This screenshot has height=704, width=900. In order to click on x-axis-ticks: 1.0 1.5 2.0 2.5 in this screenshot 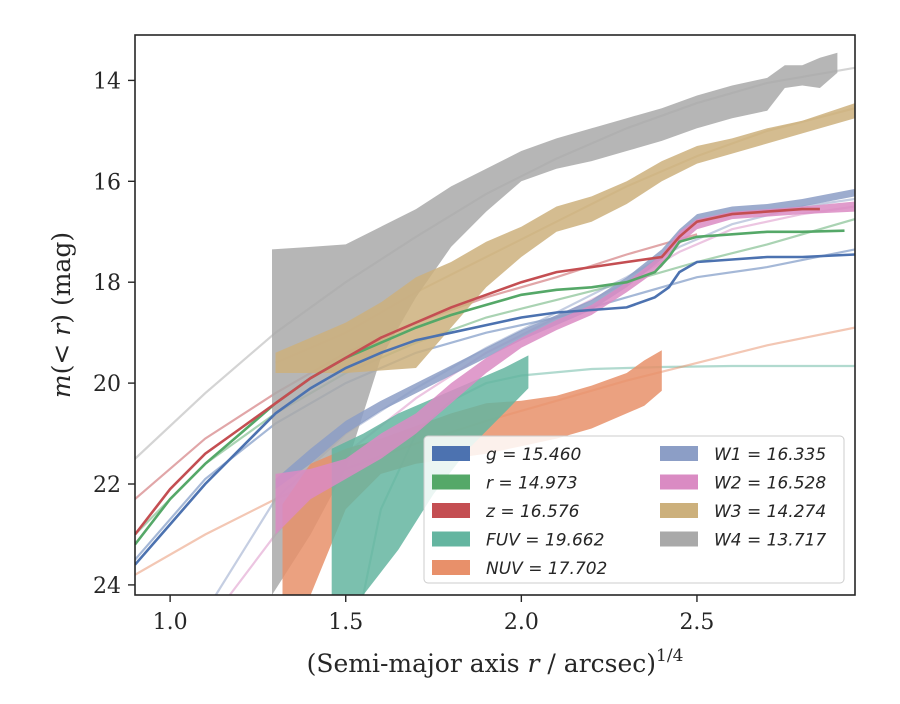, I will do `click(433, 615)`.